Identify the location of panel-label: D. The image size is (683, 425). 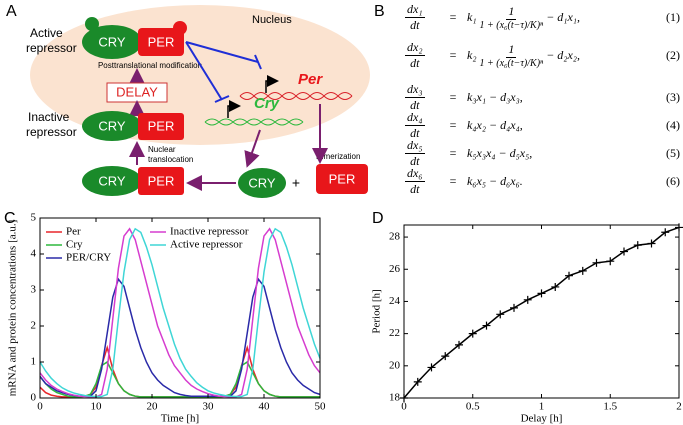
(378, 218).